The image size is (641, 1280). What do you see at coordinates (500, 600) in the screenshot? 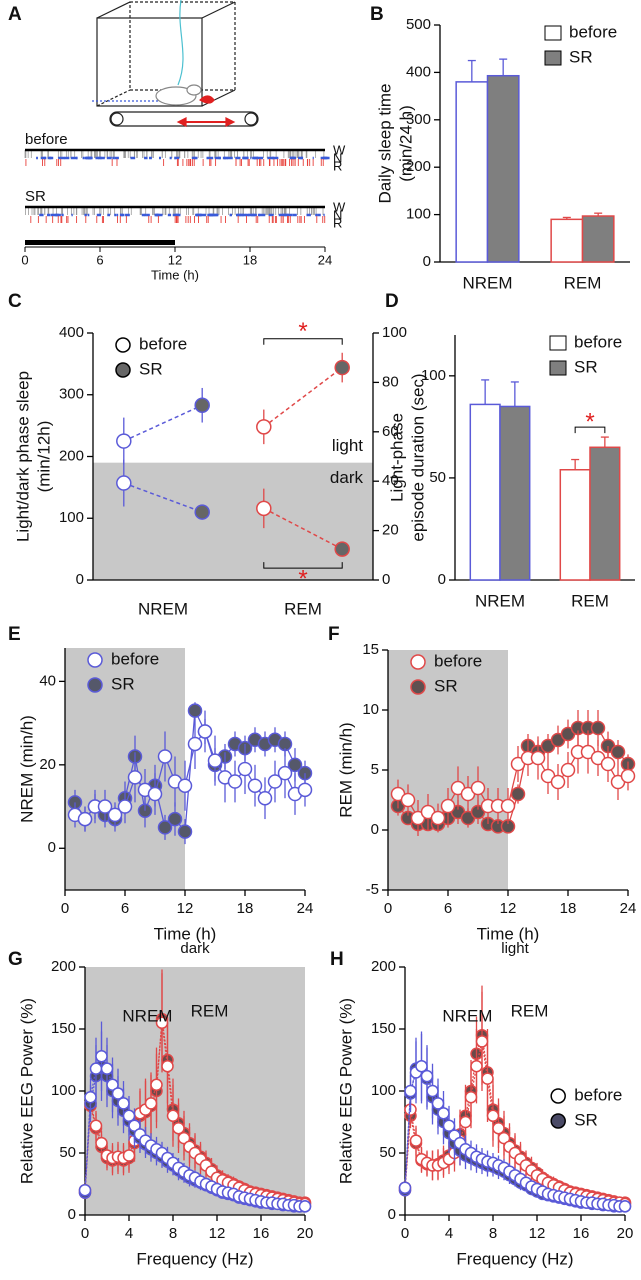
I see `category-label: NREM` at bounding box center [500, 600].